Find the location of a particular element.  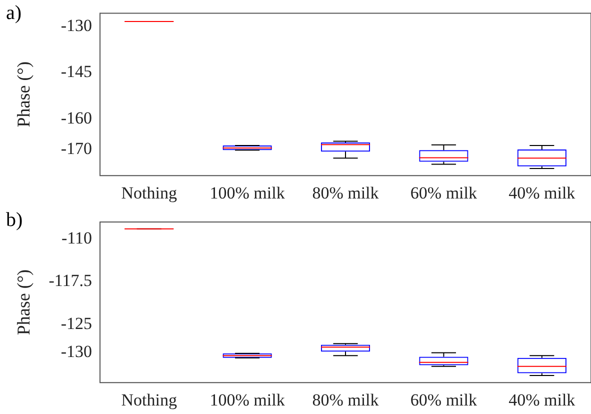

y-tick-label: -170 is located at coordinates (76, 148).